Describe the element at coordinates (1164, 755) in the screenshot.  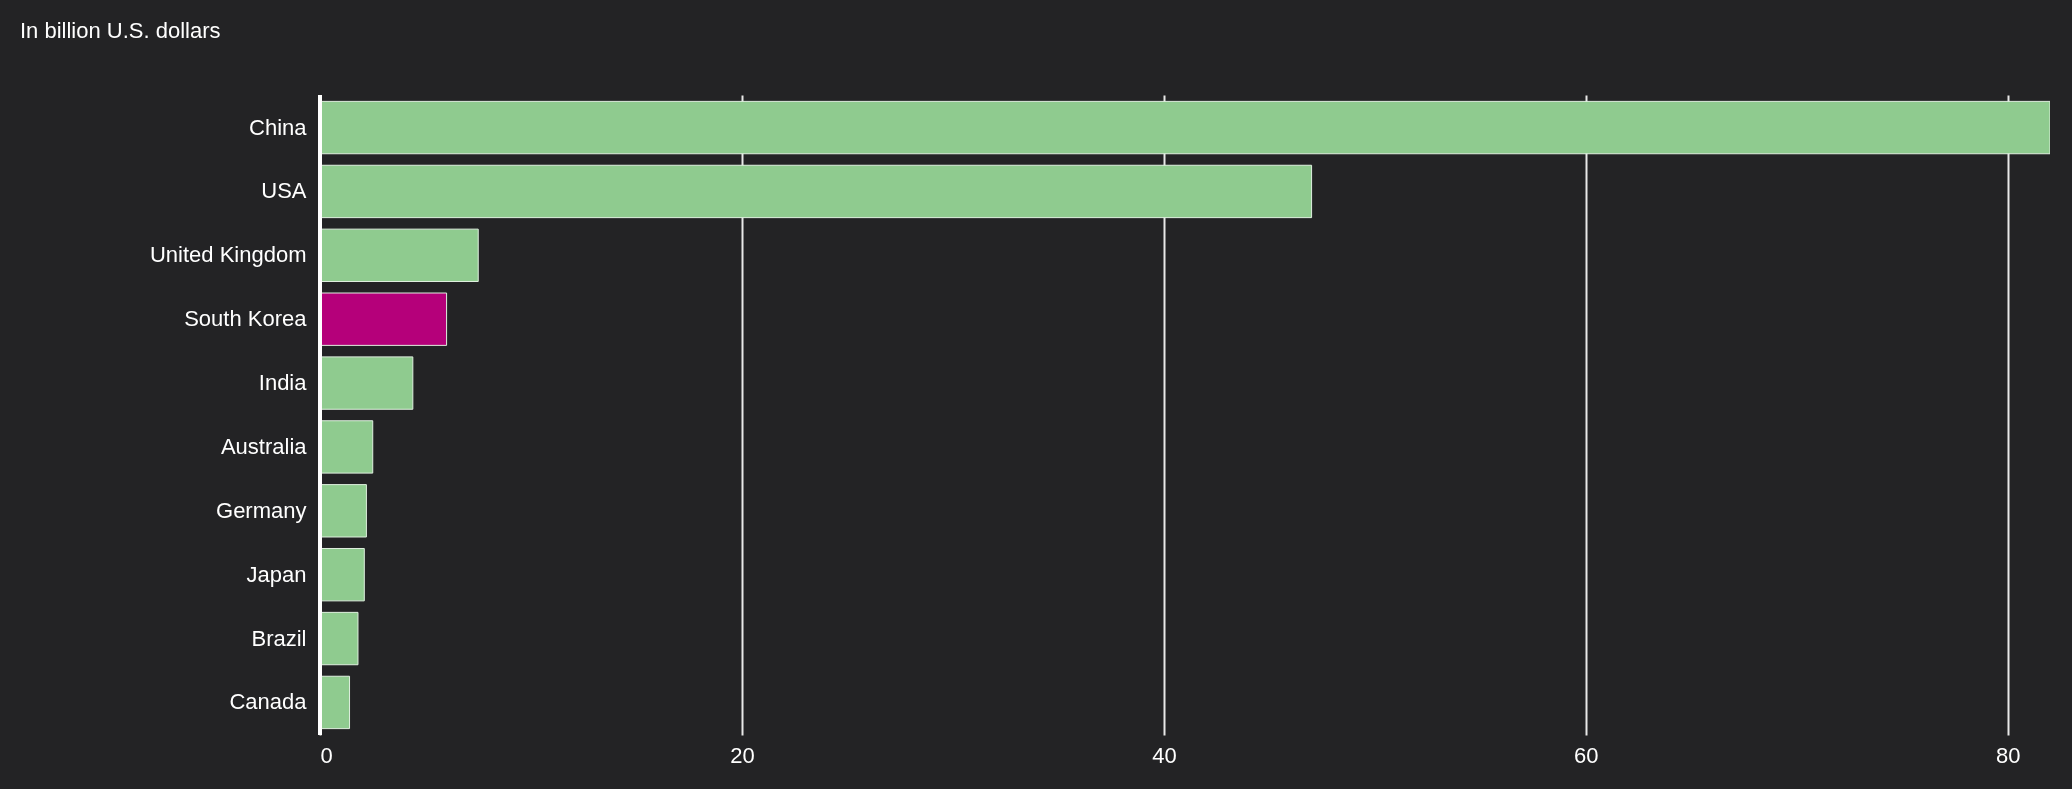
I see `x-tick-label: 40` at that location.